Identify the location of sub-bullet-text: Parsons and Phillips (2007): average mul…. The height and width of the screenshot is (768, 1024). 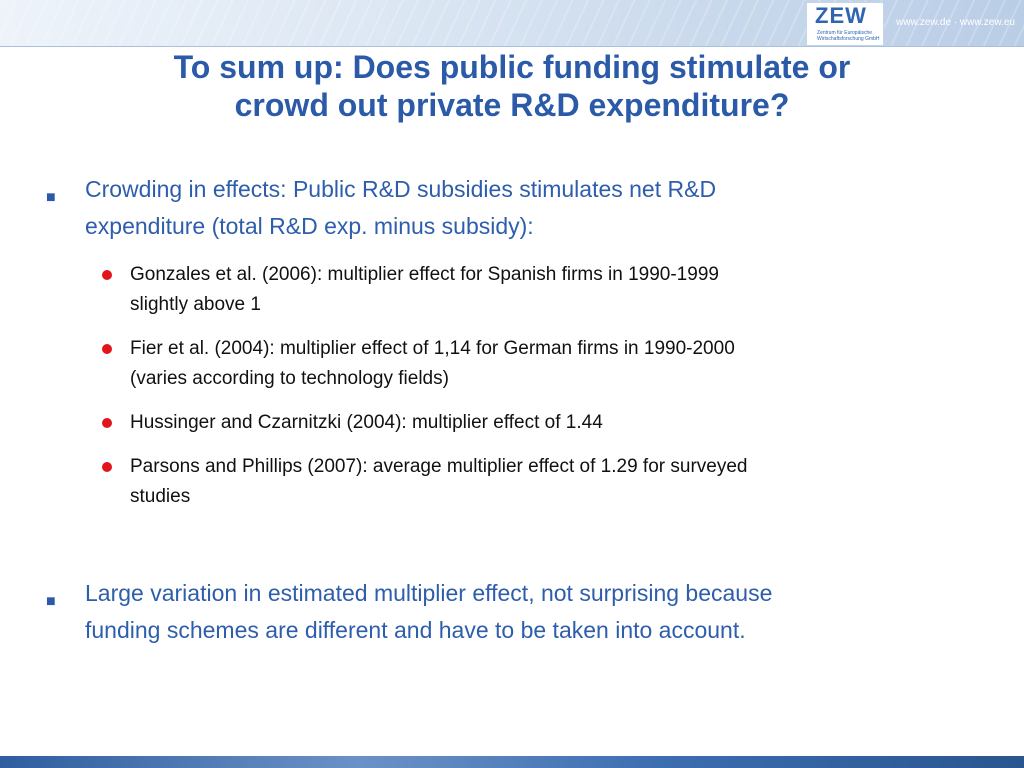
(550, 482).